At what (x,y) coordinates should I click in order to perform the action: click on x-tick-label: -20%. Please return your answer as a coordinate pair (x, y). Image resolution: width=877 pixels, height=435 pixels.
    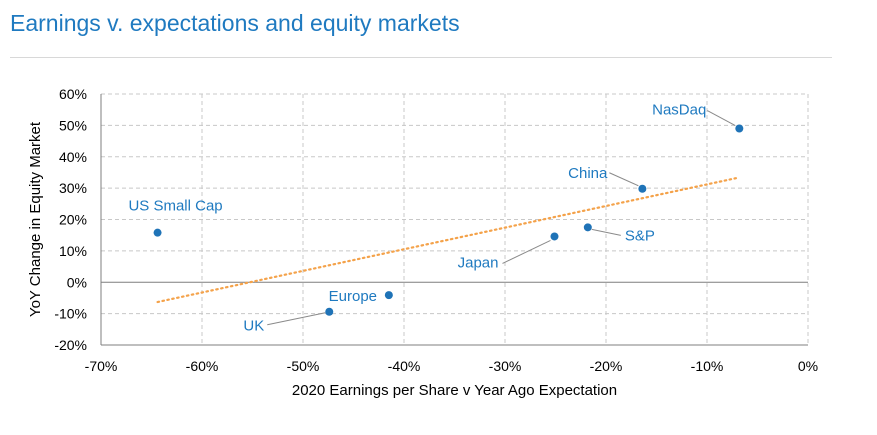
    Looking at the image, I should click on (606, 366).